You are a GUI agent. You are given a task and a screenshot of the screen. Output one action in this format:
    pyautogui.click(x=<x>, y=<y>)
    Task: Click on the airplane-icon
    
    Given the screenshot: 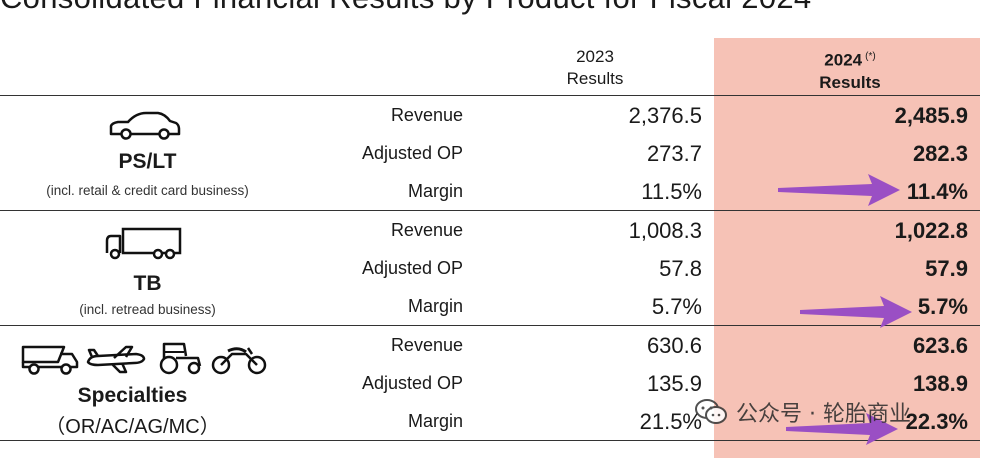 What is the action you would take?
    pyautogui.click(x=116, y=359)
    